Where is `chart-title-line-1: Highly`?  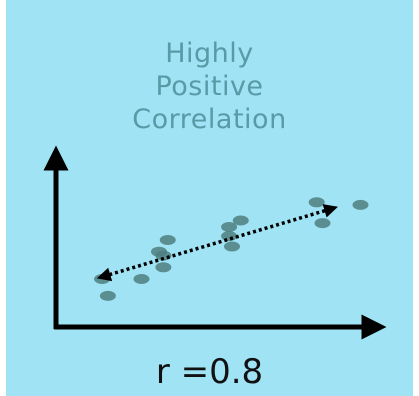
chart-title-line-1: Highly is located at coordinates (209, 53).